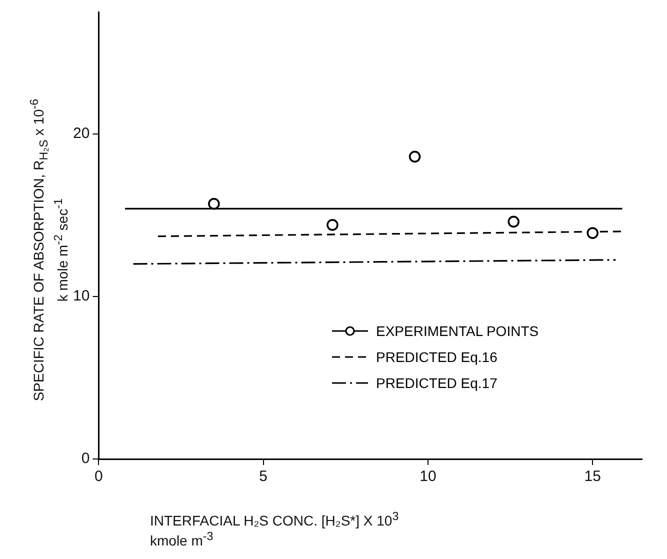 This screenshot has height=559, width=667. Describe the element at coordinates (81, 296) in the screenshot. I see `y-tick-label: 10` at that location.